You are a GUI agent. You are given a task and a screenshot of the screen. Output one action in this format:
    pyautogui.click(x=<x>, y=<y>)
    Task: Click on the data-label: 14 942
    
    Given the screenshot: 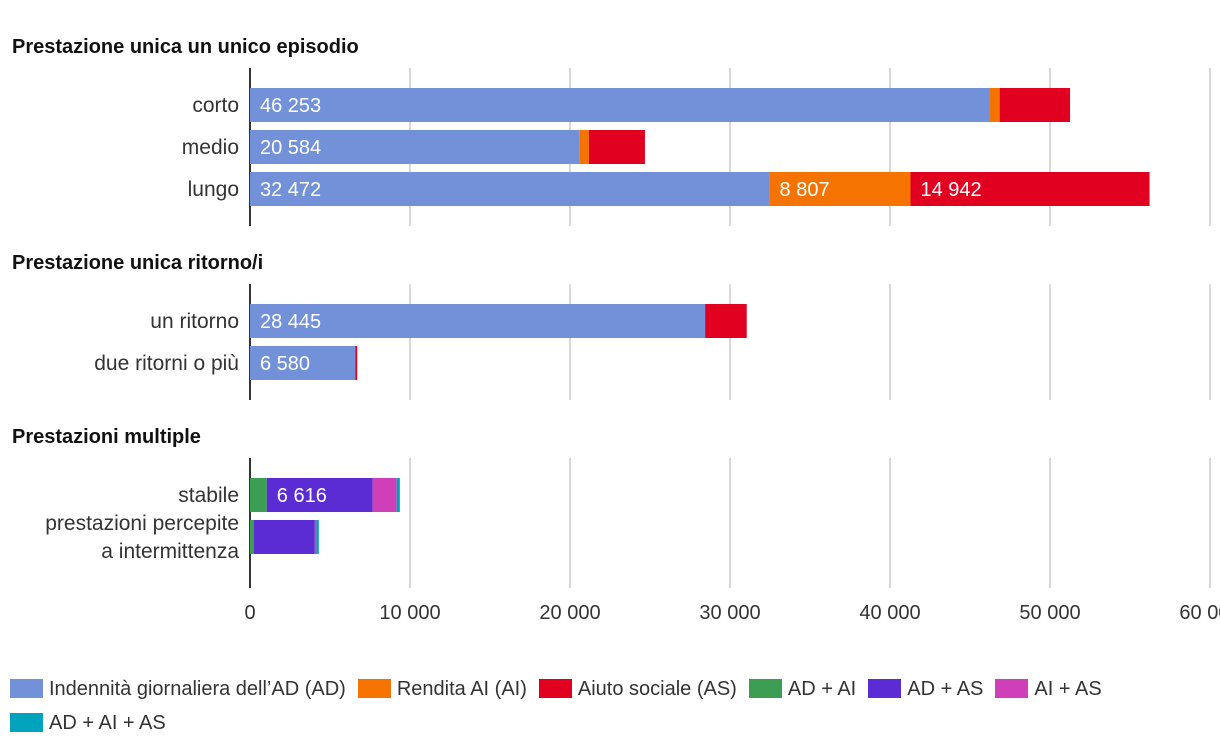 What is the action you would take?
    pyautogui.click(x=950, y=190)
    